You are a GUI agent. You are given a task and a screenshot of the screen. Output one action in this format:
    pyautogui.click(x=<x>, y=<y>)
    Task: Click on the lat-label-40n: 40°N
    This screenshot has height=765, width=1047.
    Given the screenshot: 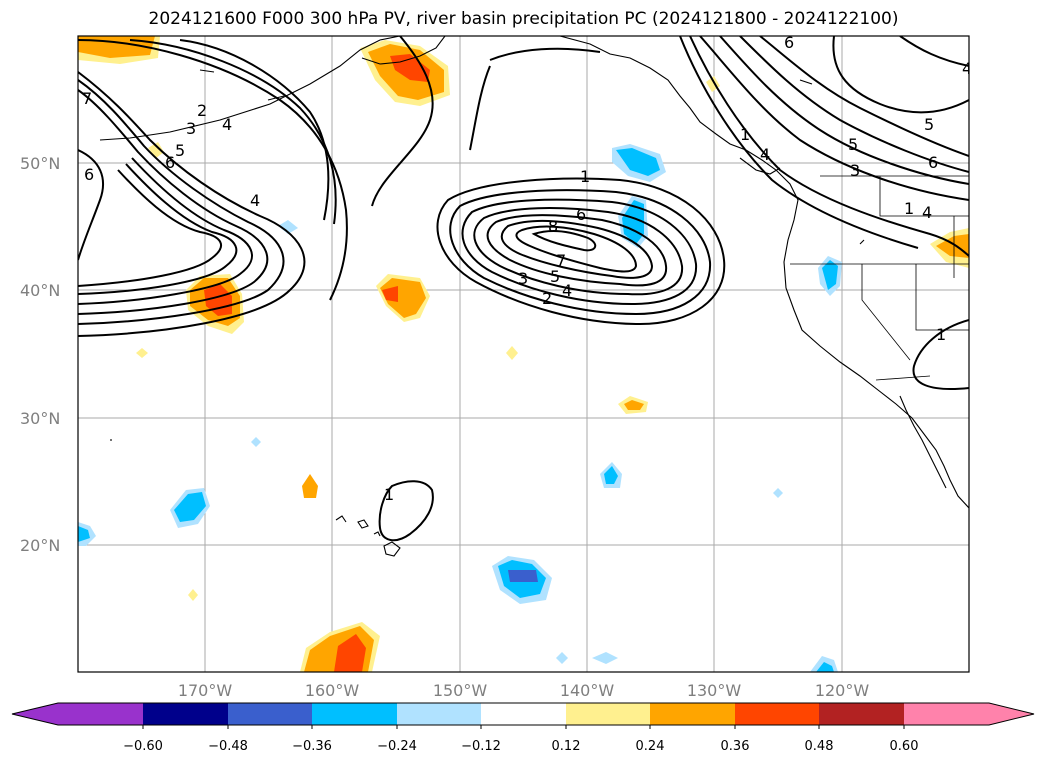 What is the action you would take?
    pyautogui.click(x=40, y=290)
    